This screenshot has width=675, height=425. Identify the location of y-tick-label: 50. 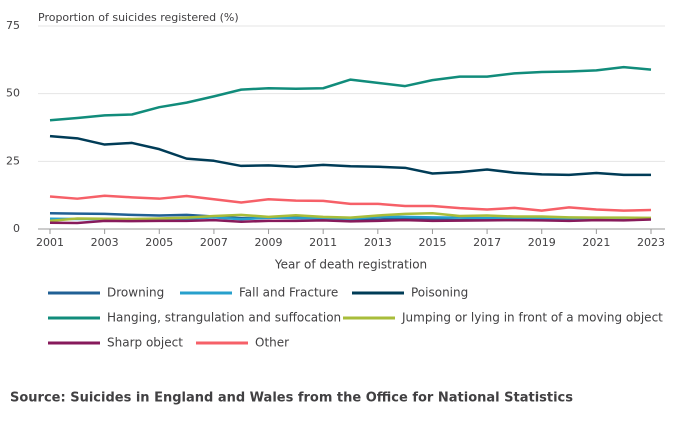
(13, 93).